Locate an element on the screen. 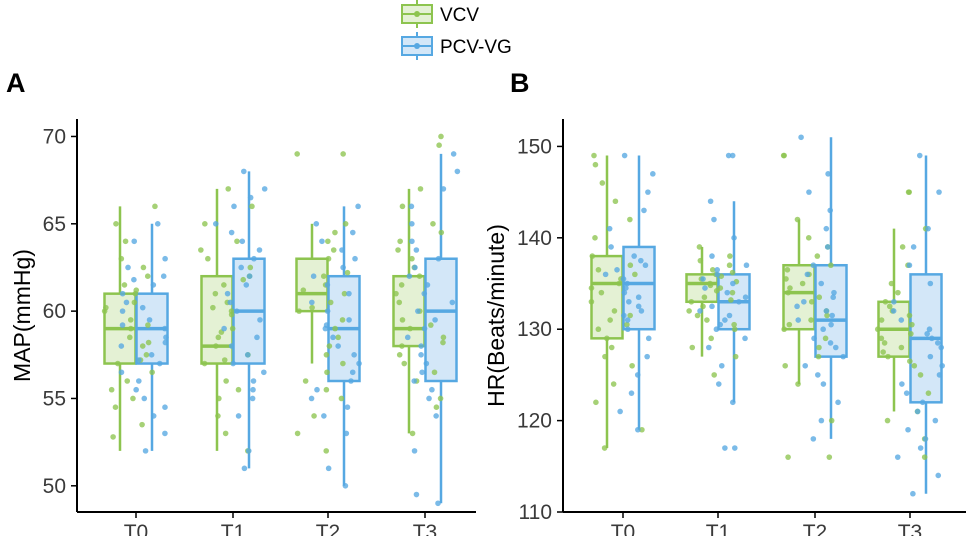 This screenshot has width=972, height=536. y-axis-label: MAP(mmHg) is located at coordinates (22, 315).